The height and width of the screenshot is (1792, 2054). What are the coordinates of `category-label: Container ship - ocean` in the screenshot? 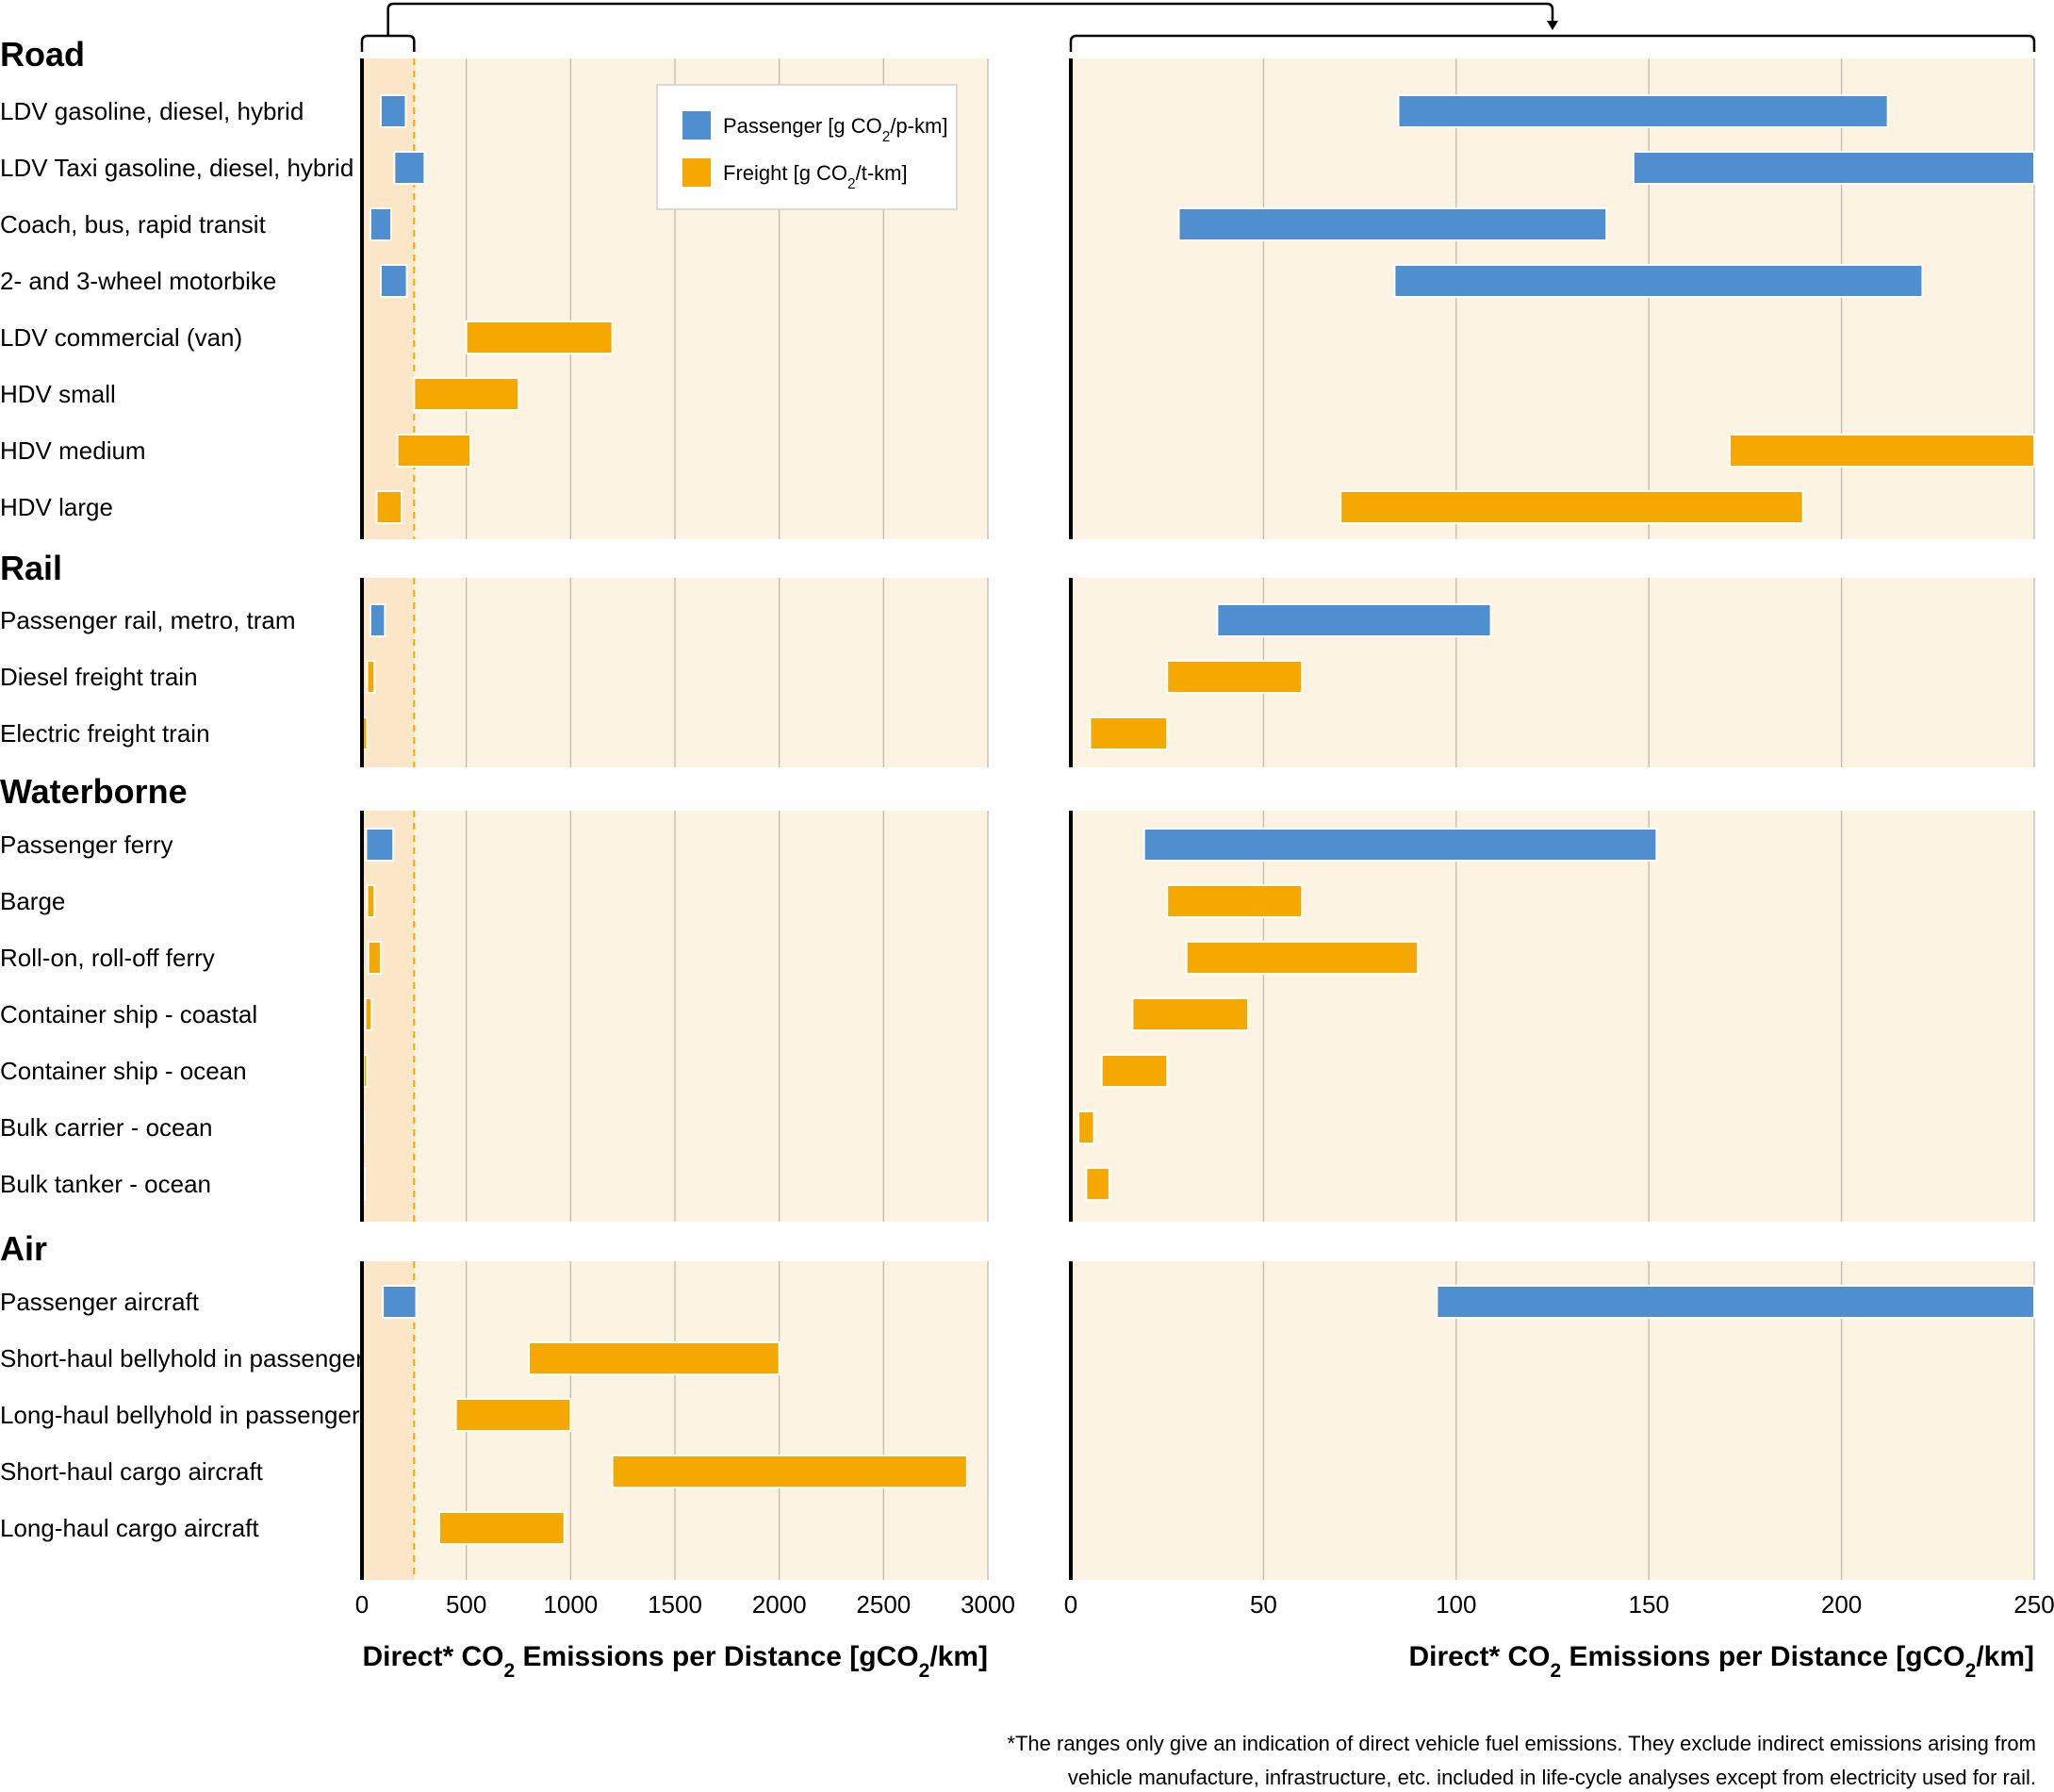 It's located at (123, 1071).